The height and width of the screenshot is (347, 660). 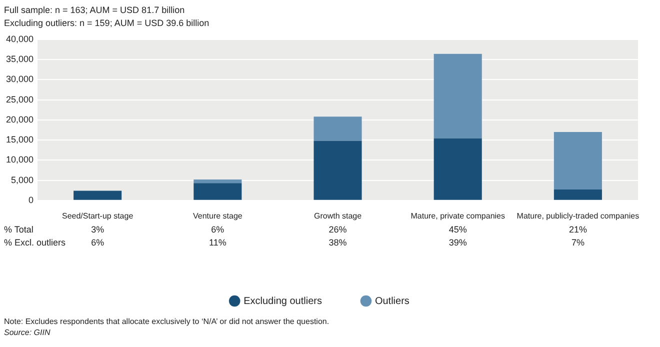 I want to click on y-tick-label: 35,000, so click(x=20, y=59).